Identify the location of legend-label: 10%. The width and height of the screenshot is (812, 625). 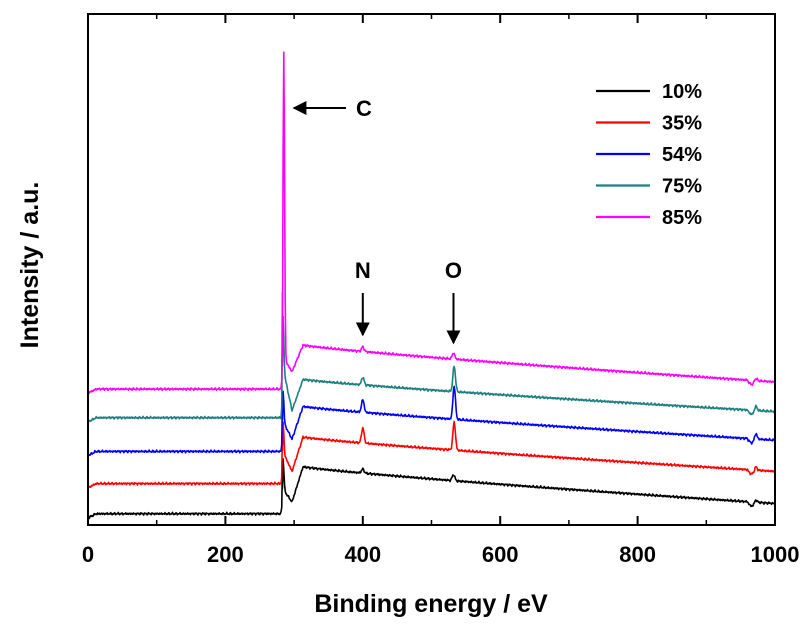
(682, 92).